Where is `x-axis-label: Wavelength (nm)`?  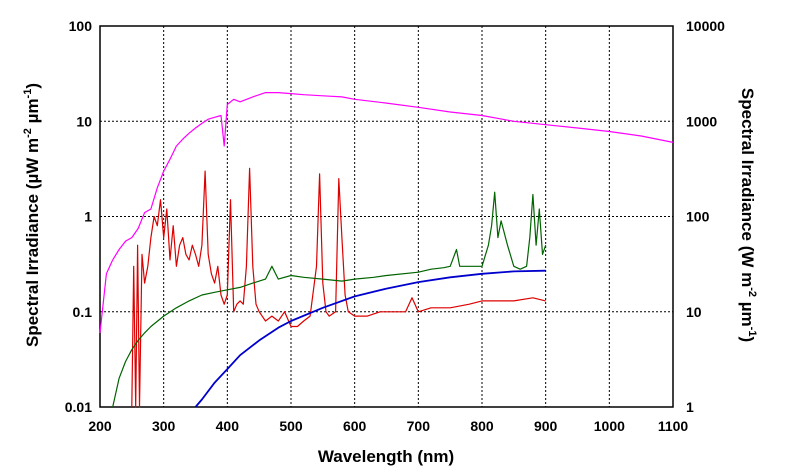
x-axis-label: Wavelength (nm) is located at coordinates (386, 456).